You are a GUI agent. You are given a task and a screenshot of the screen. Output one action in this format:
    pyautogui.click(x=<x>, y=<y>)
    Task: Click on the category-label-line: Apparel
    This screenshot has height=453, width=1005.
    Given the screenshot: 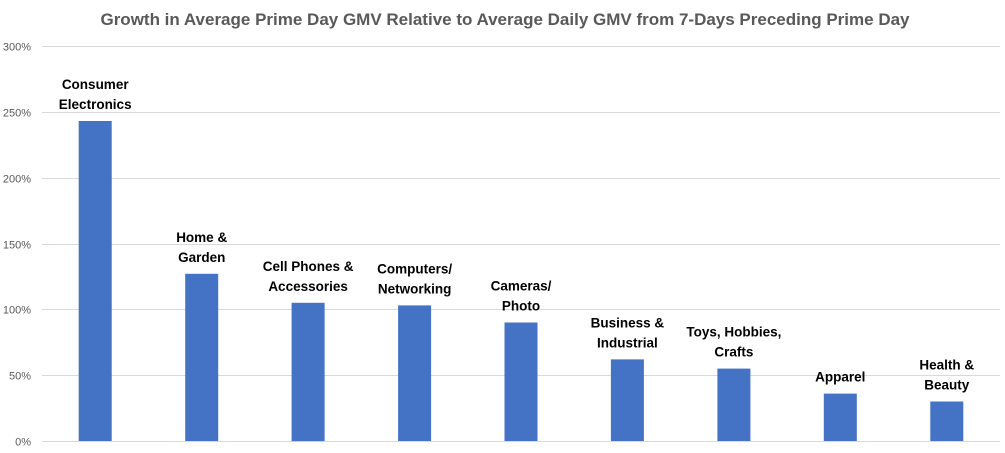 What is the action you would take?
    pyautogui.click(x=840, y=377)
    